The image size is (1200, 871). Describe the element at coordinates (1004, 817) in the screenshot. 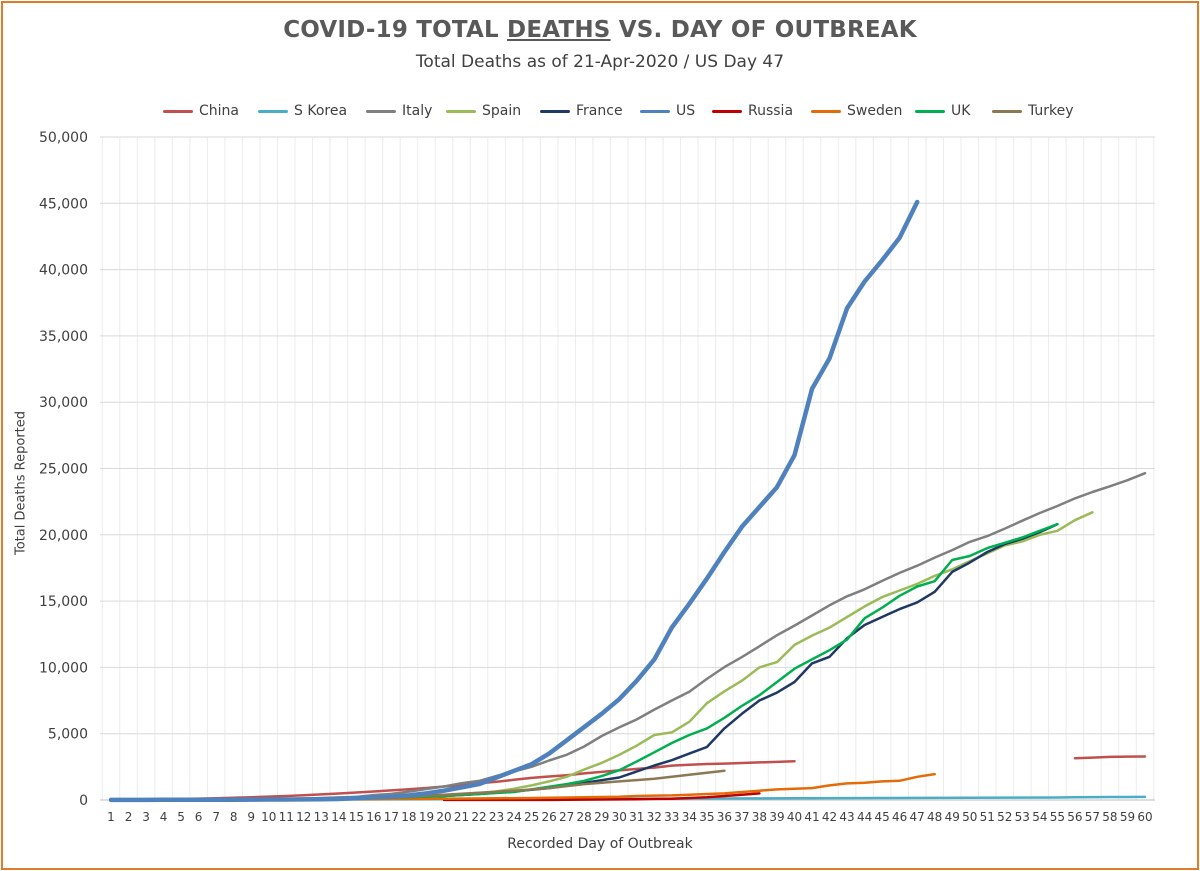

I see `x-tick-label: 52` at that location.